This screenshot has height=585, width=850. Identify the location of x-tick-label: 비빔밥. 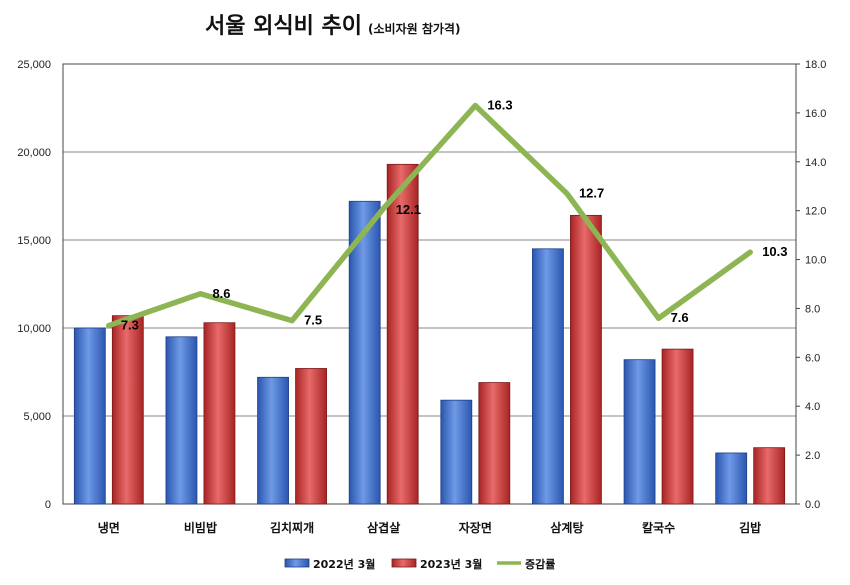
(200, 527).